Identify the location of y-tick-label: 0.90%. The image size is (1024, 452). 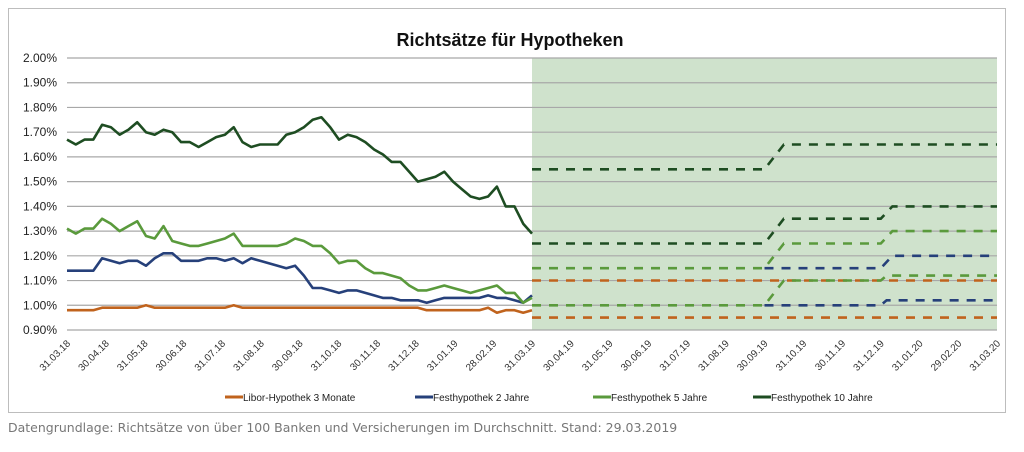
(40, 330).